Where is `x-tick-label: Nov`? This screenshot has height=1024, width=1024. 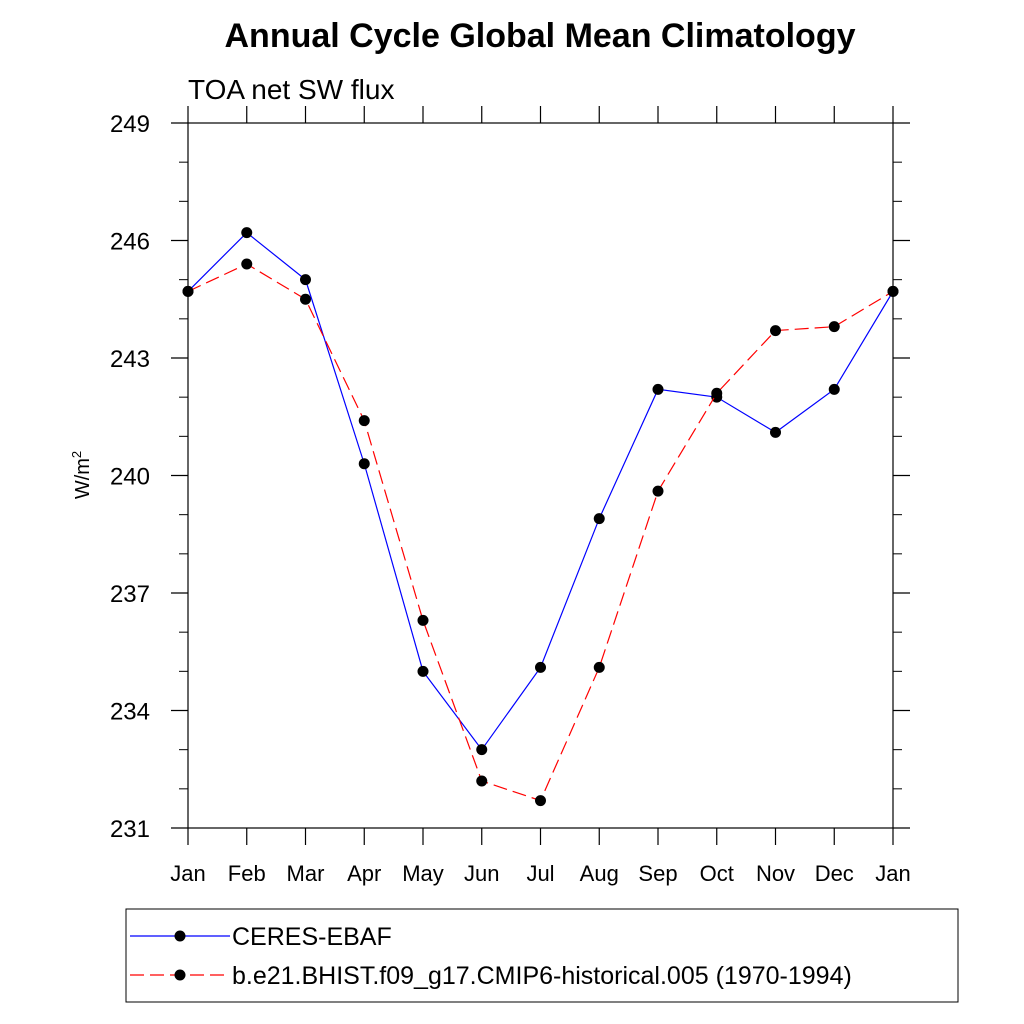
x-tick-label: Nov is located at coordinates (775, 873).